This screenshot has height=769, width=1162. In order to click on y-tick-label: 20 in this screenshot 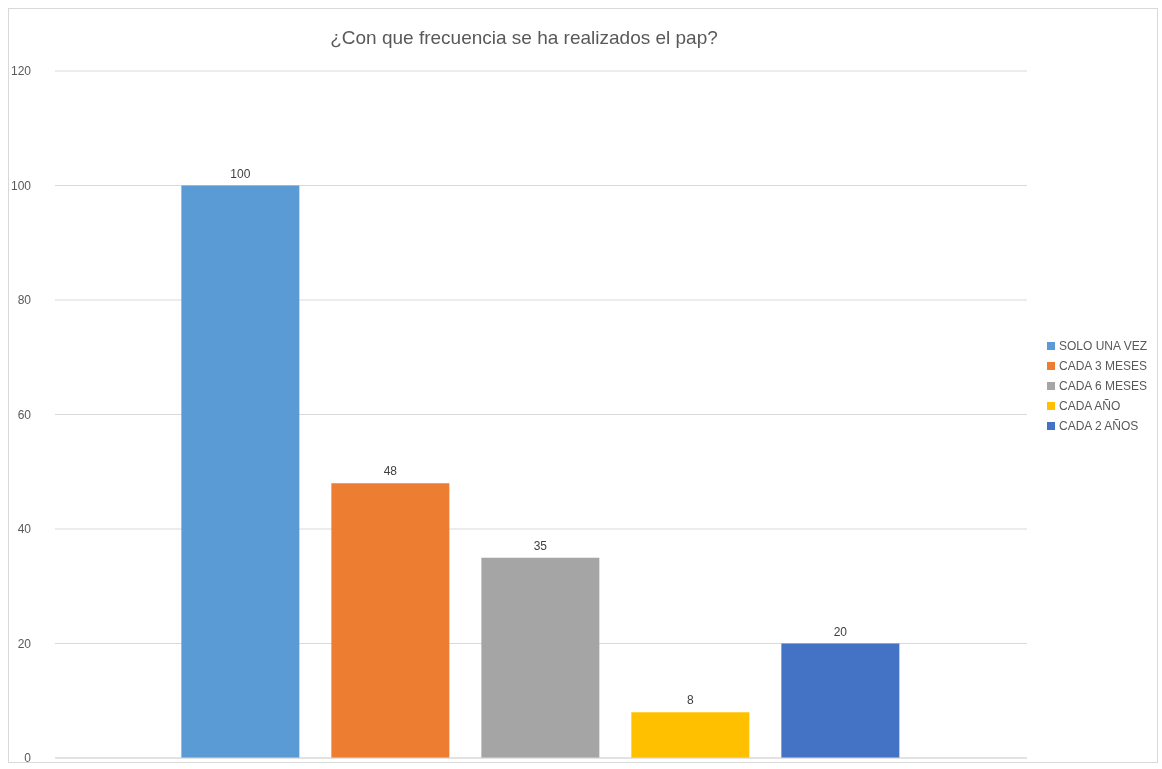, I will do `click(24, 643)`.